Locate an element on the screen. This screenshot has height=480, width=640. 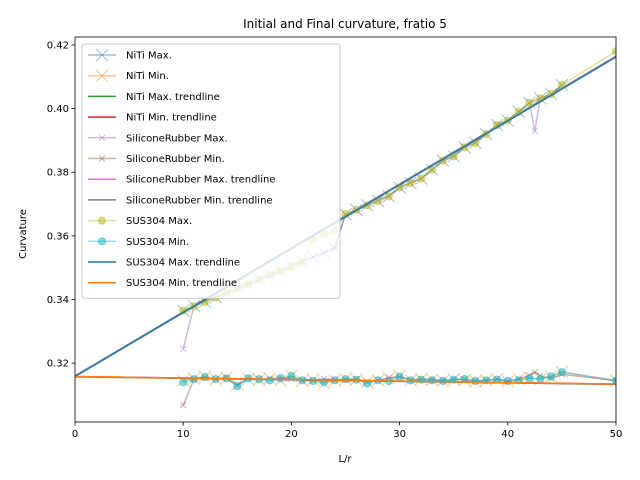
x-tick-label: 10 is located at coordinates (183, 434).